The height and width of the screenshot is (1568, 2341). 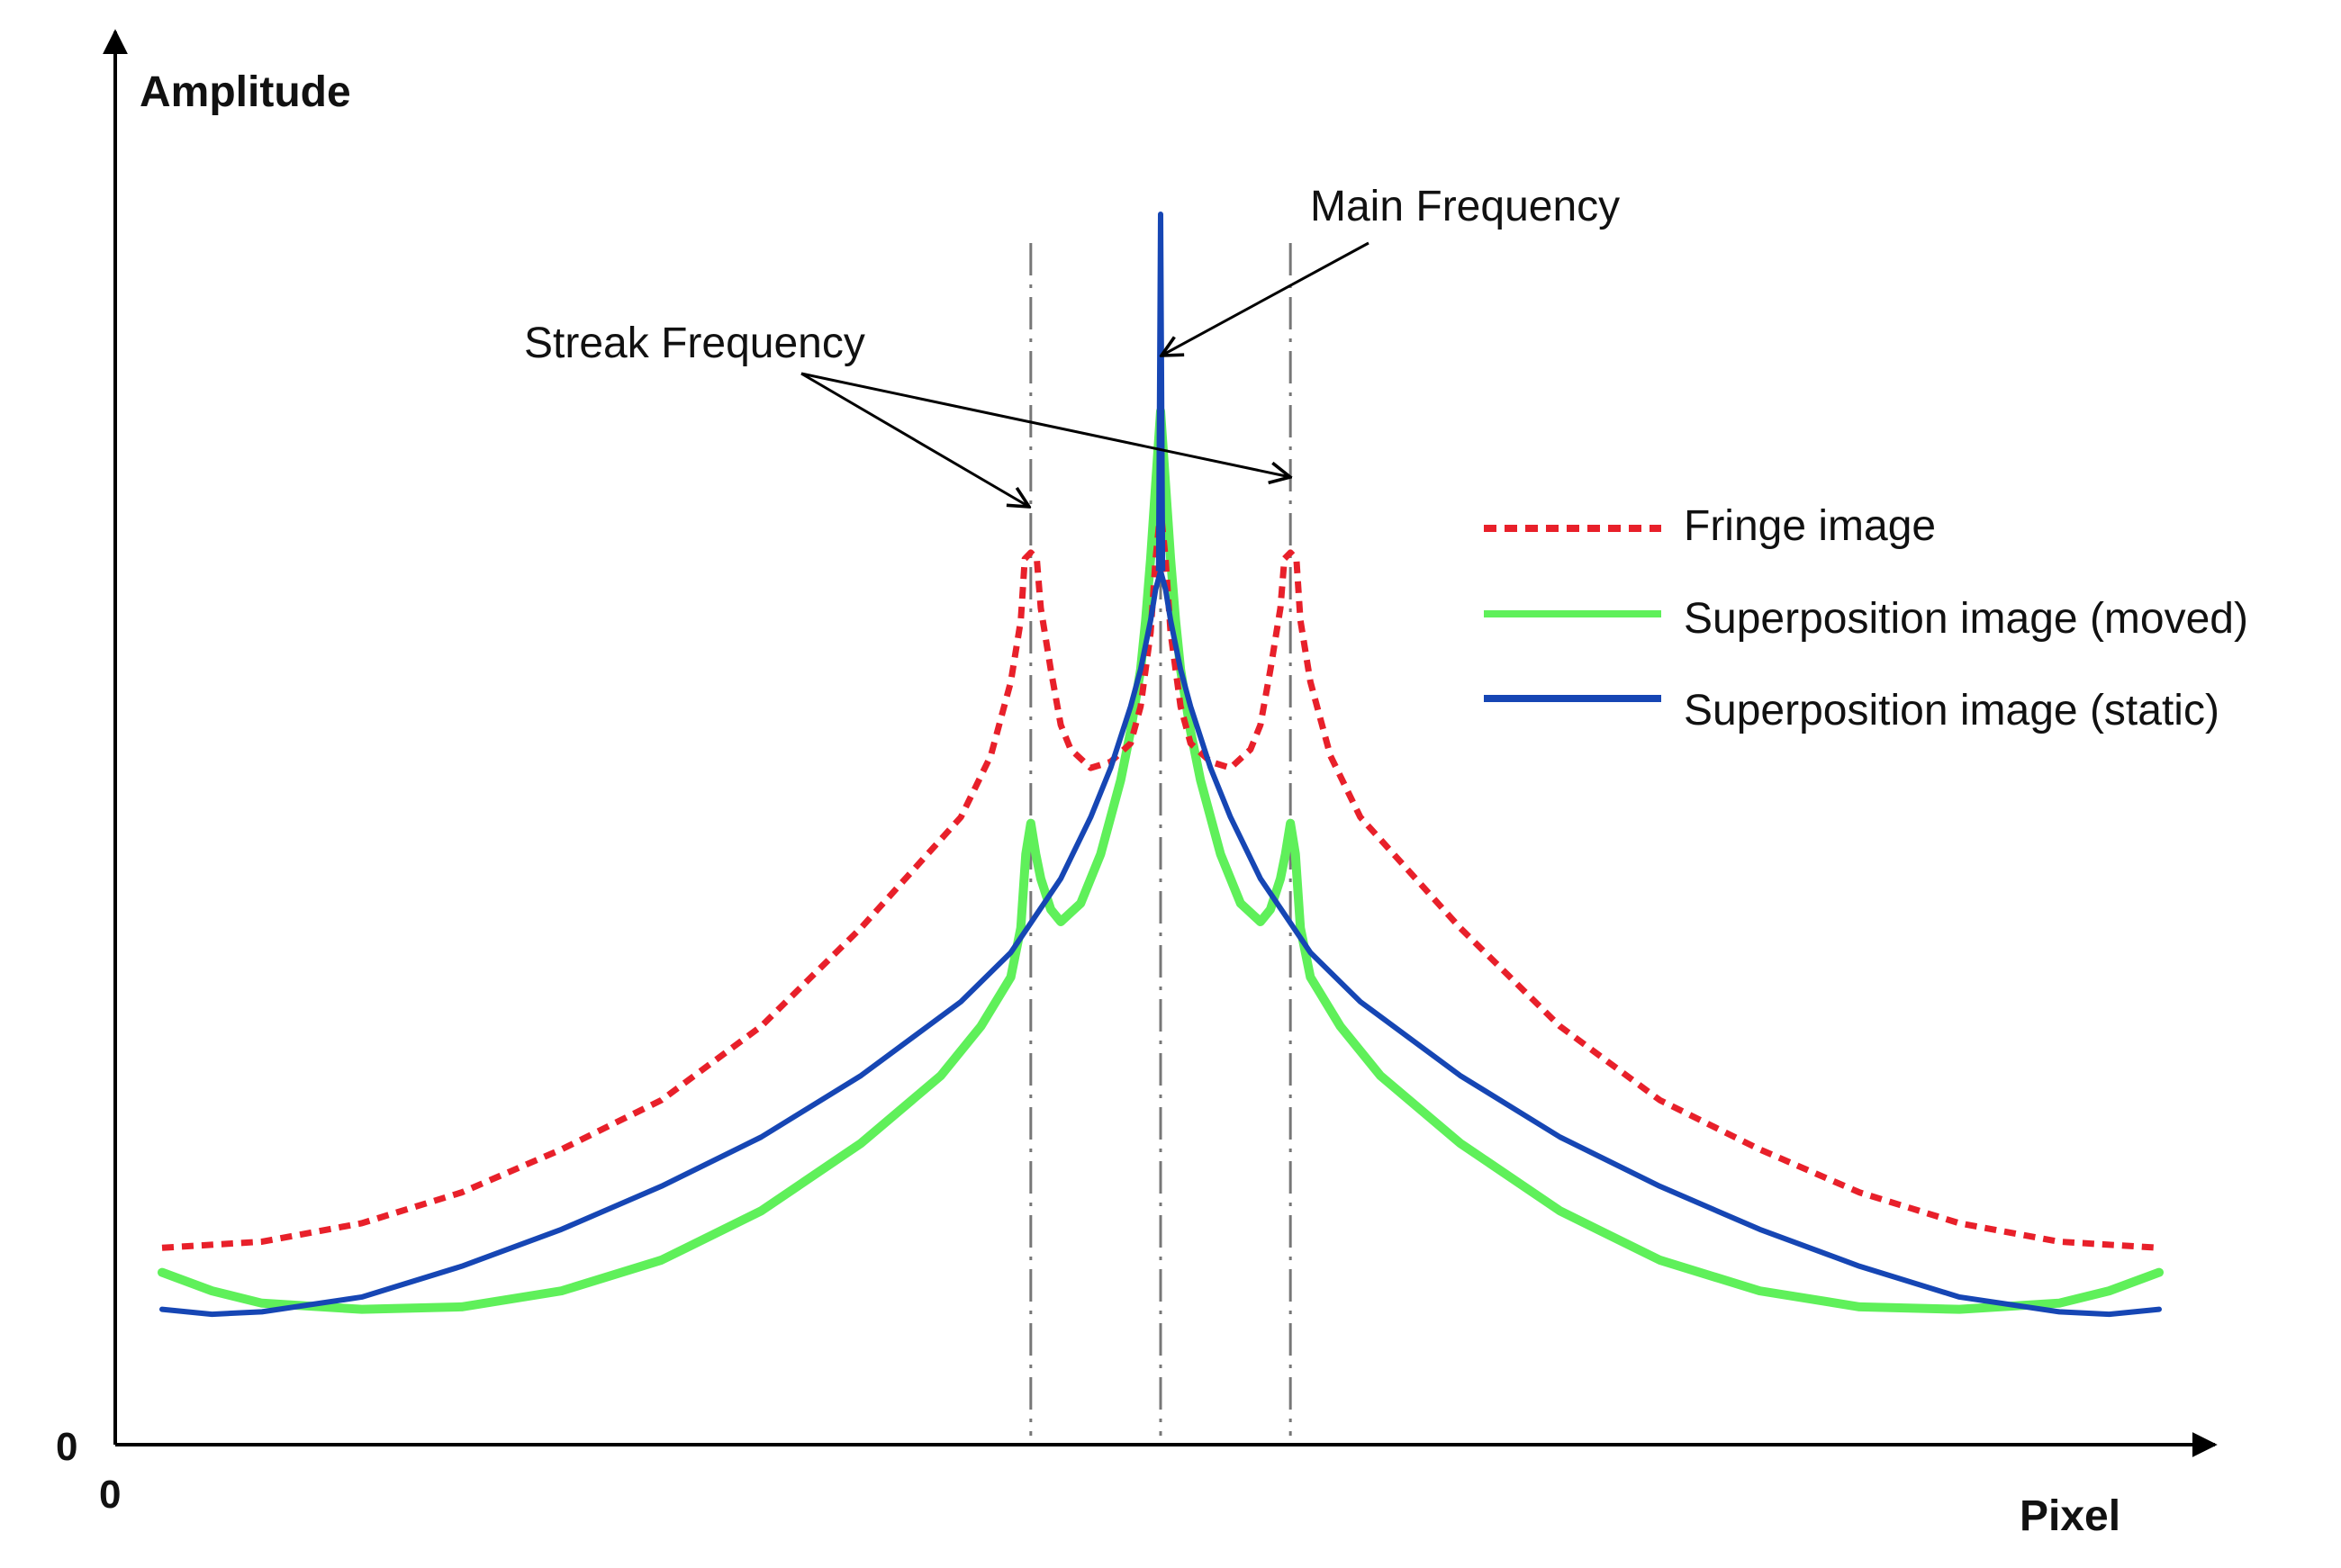 What do you see at coordinates (1265, 299) in the screenshot?
I see `main-frequency-arrow` at bounding box center [1265, 299].